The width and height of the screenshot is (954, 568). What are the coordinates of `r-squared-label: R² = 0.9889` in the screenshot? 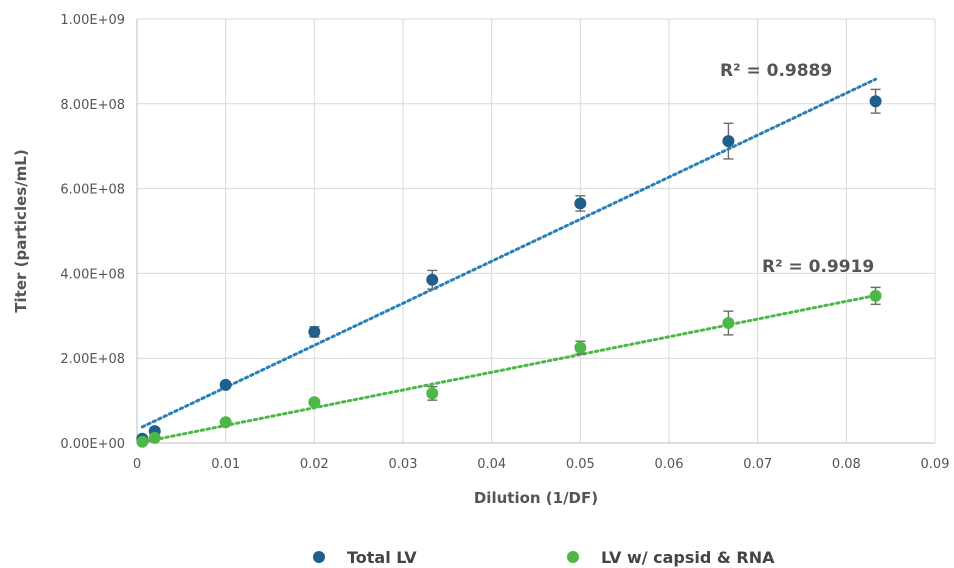 It's located at (776, 71).